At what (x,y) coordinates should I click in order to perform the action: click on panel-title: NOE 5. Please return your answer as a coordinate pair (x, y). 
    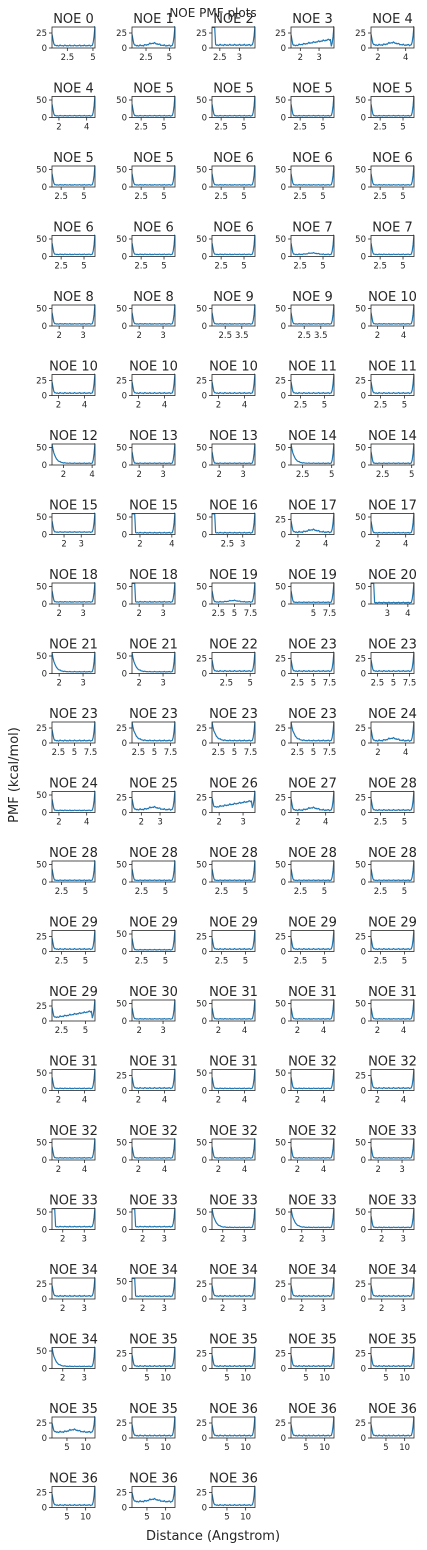
    Looking at the image, I should click on (392, 89).